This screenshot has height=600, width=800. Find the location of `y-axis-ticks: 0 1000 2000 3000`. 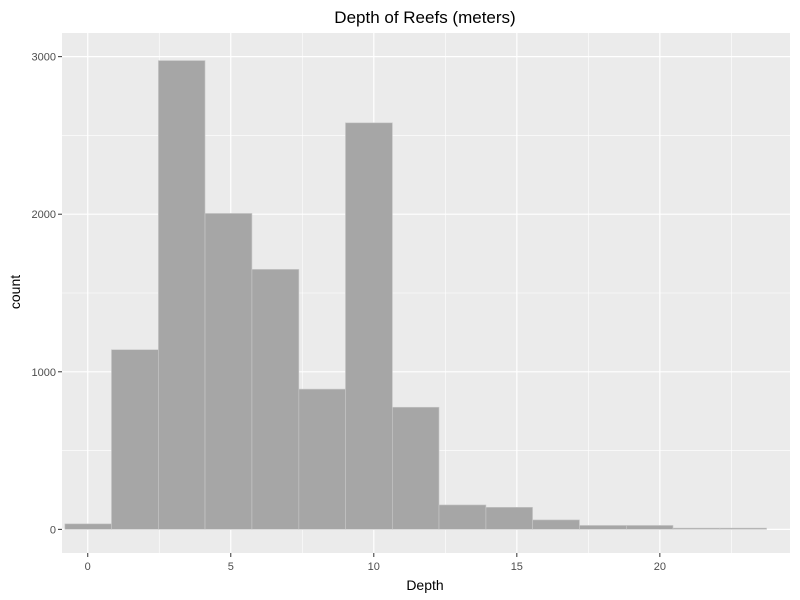

y-axis-ticks: 0 1000 2000 3000 is located at coordinates (47, 294).